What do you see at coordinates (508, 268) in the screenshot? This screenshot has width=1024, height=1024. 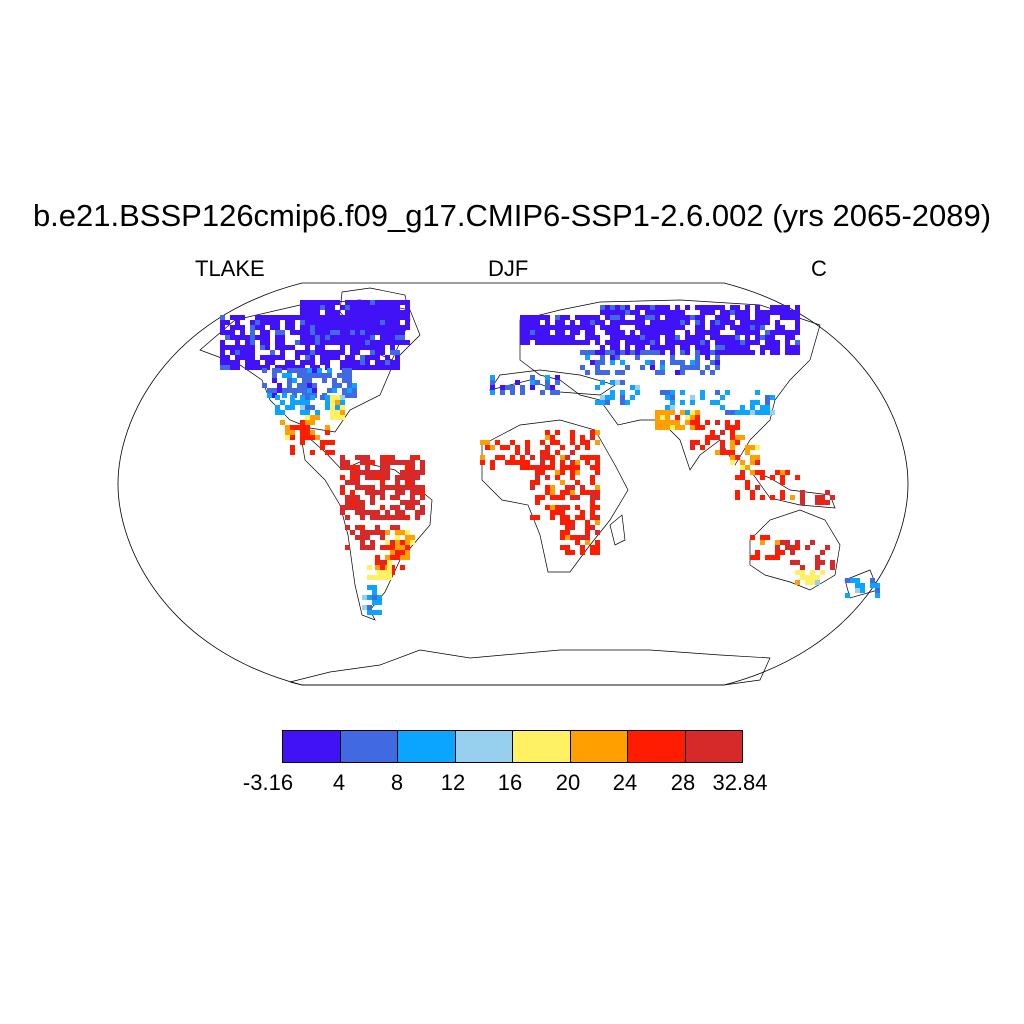 I see `season-label: DJF` at bounding box center [508, 268].